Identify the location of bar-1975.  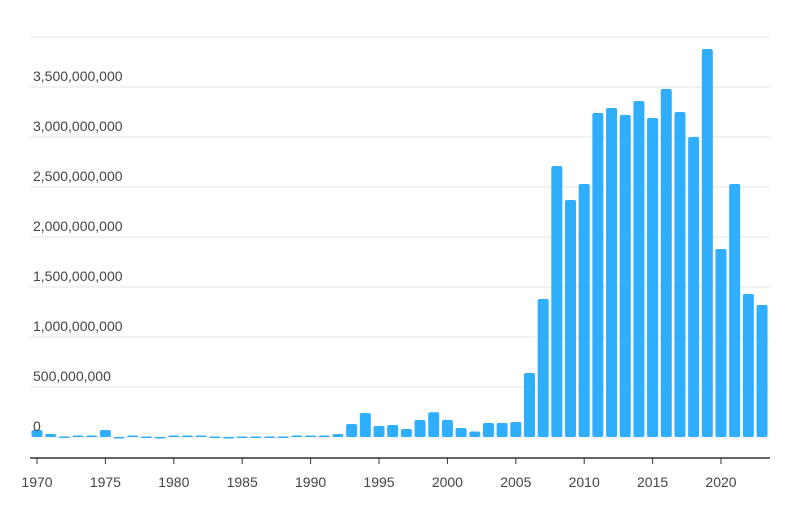
(105, 433).